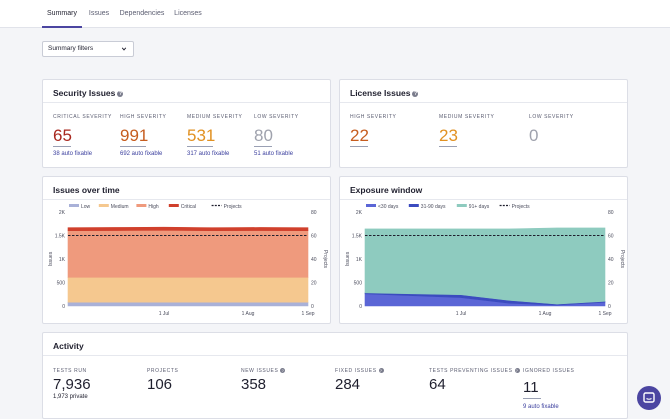 Image resolution: width=670 pixels, height=419 pixels. Describe the element at coordinates (134, 135) in the screenshot. I see `high-severity-value: 991` at that location.